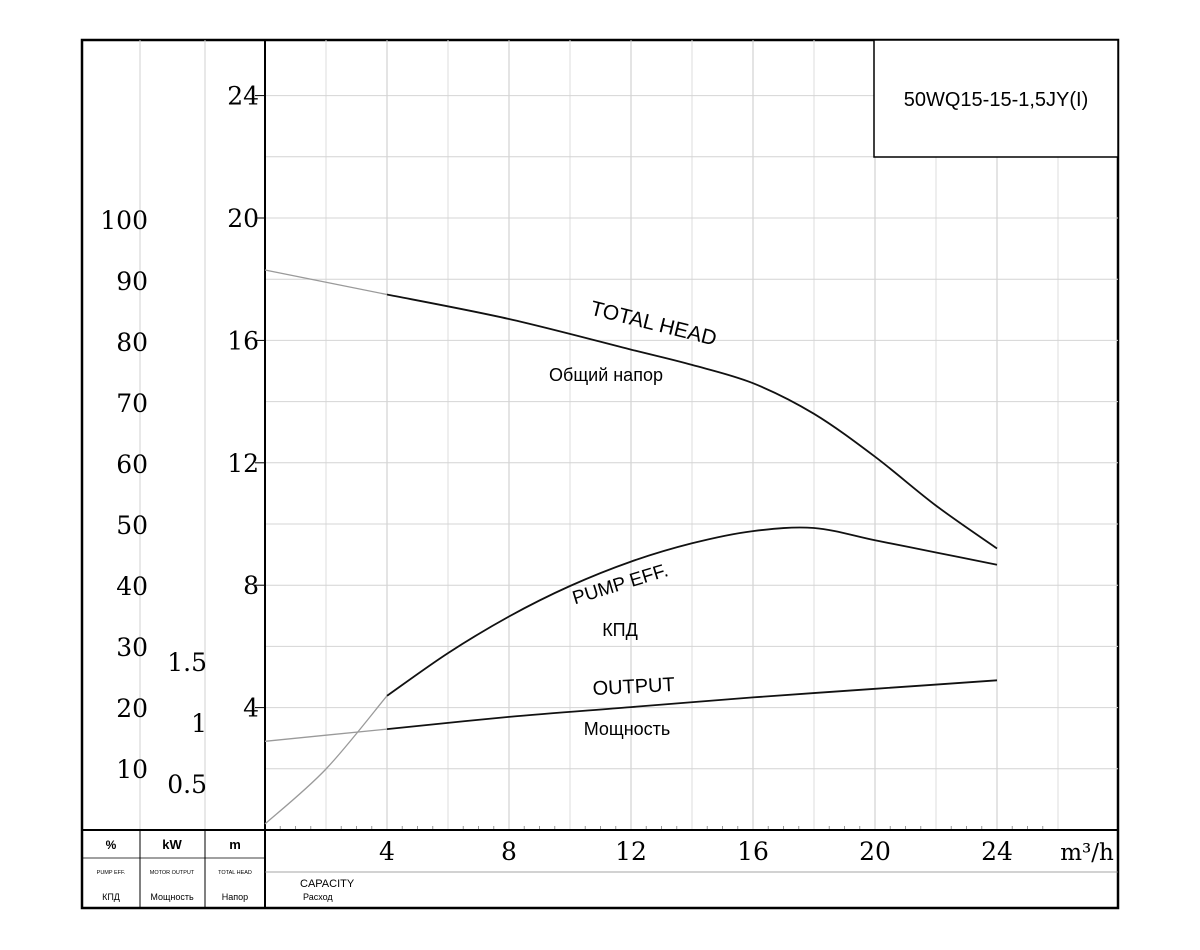  What do you see at coordinates (187, 662) in the screenshot?
I see `power-tick-label: 1.5` at bounding box center [187, 662].